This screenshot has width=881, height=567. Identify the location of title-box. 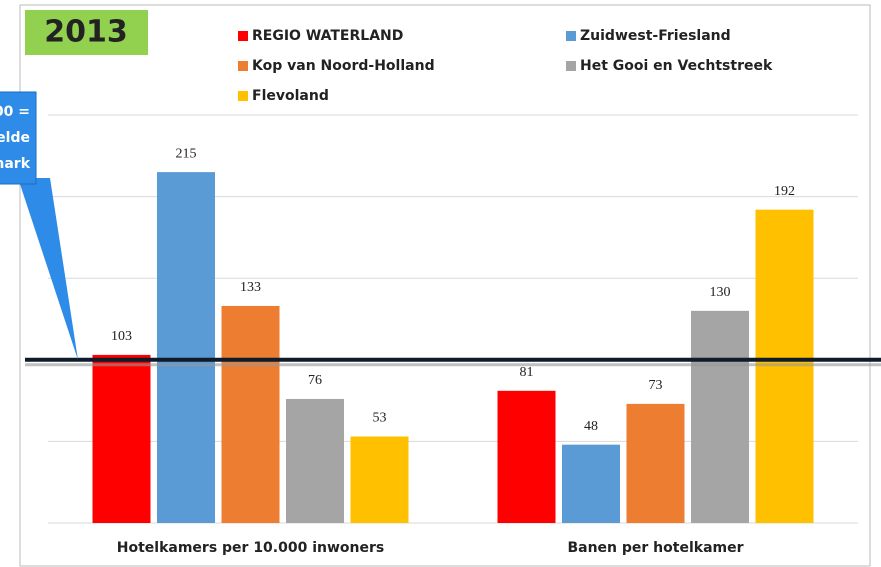
(86, 32).